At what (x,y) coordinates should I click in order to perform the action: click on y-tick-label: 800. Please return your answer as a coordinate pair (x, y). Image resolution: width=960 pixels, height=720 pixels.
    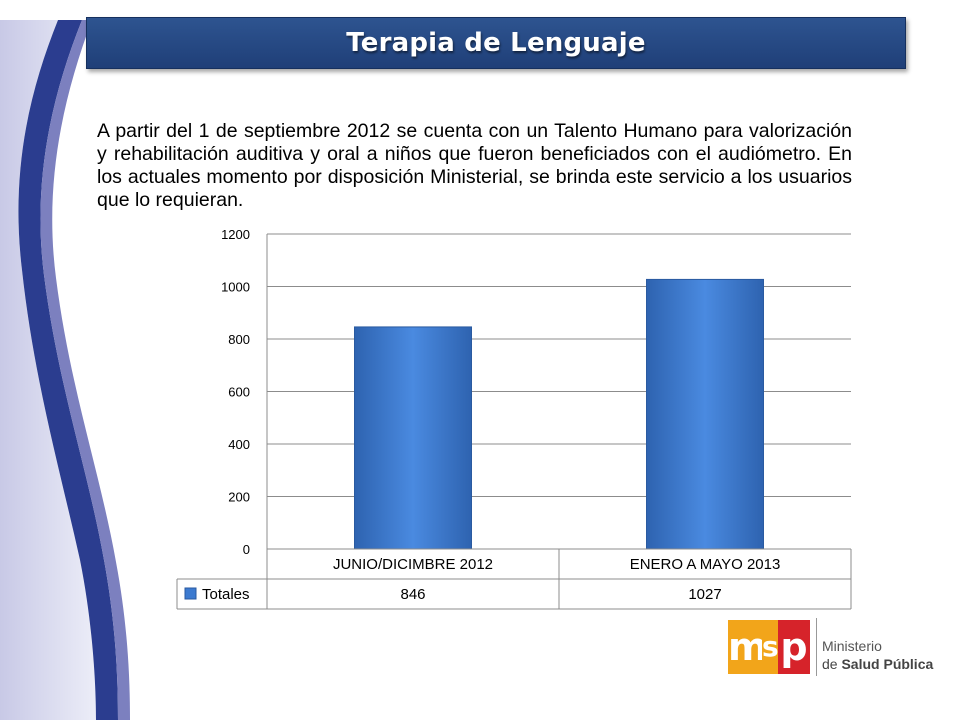
    Looking at the image, I should click on (239, 339).